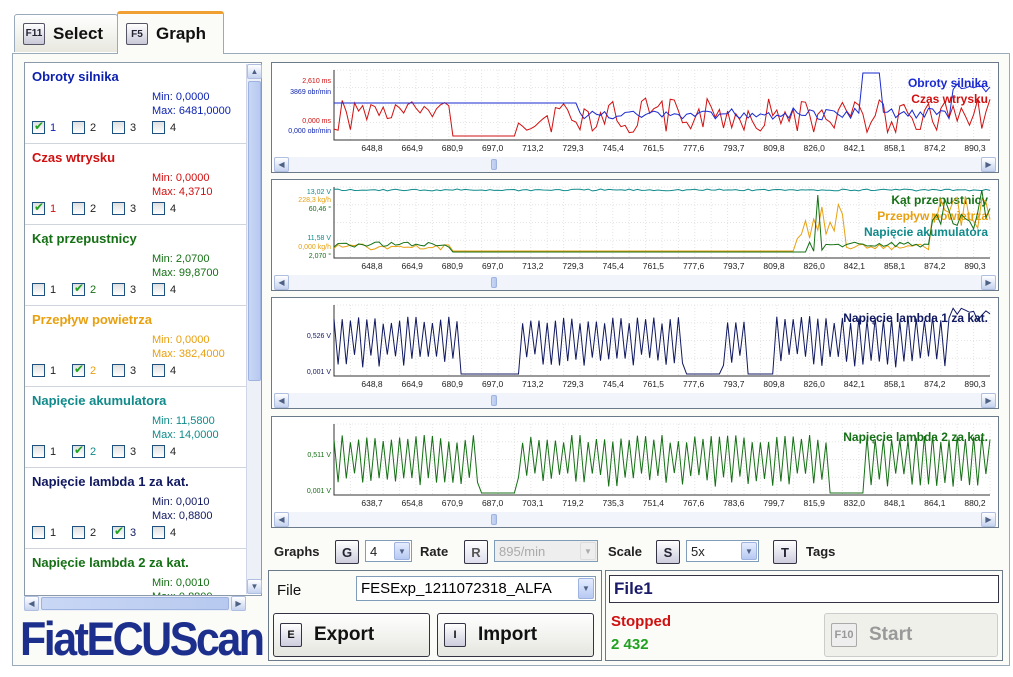 This screenshot has width=1013, height=677. Describe the element at coordinates (911, 635) in the screenshot. I see `start-button: F10 Start` at that location.